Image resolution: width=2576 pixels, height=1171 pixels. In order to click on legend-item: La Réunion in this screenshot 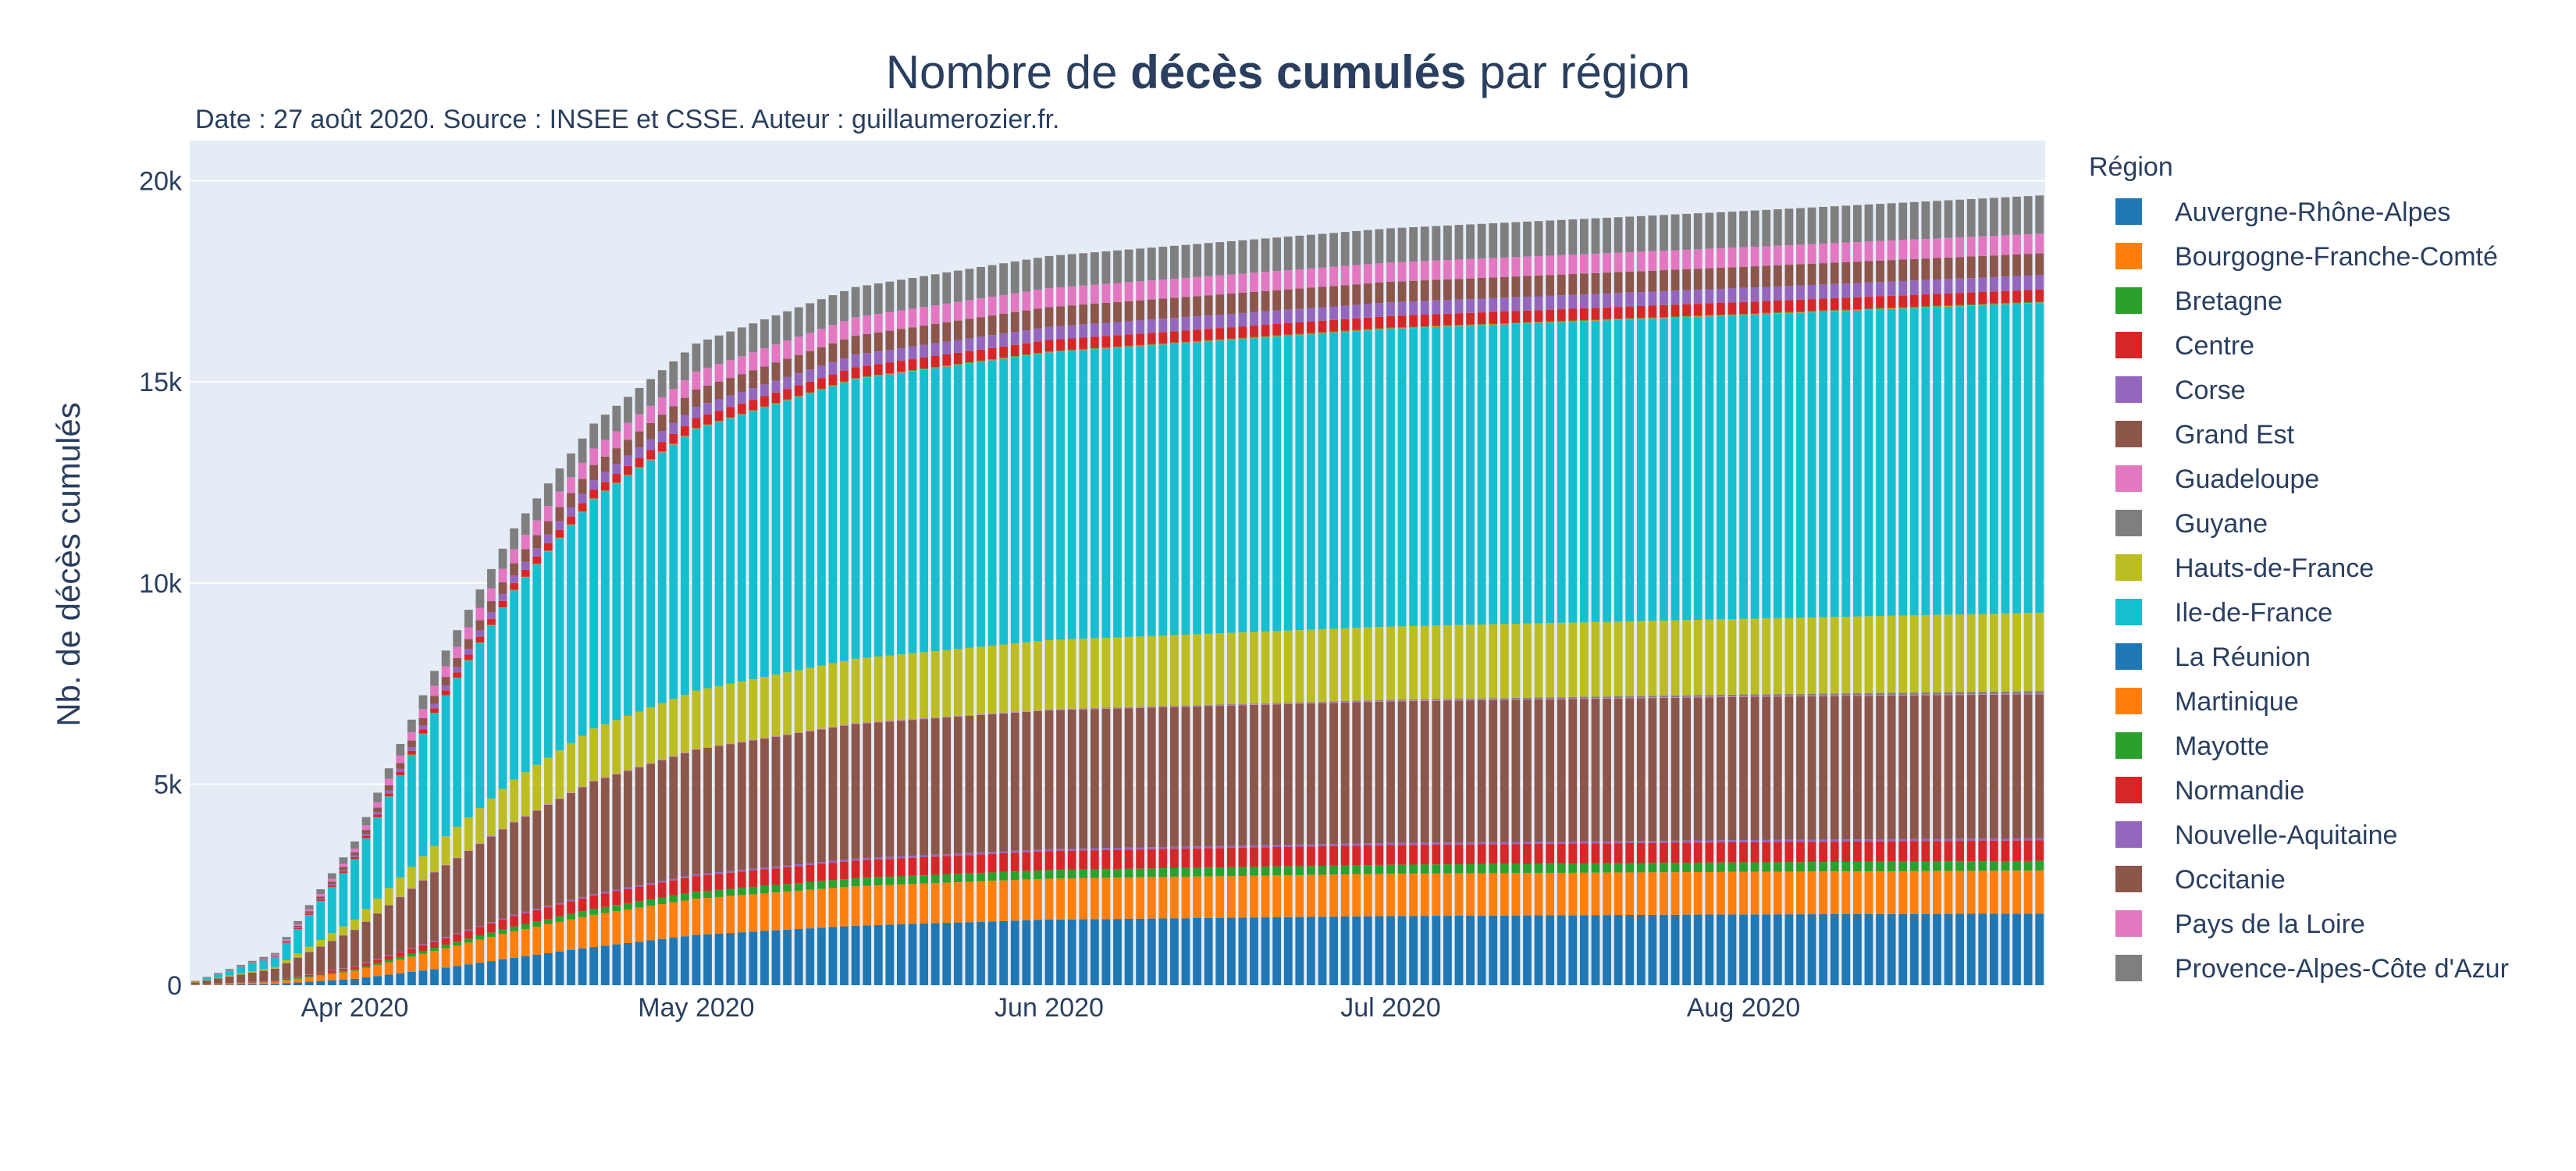, I will do `click(2213, 657)`.